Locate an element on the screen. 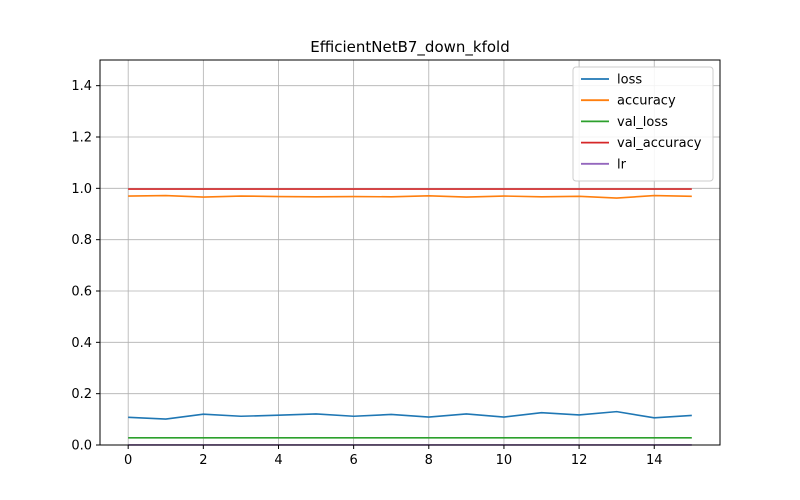 This screenshot has height=500, width=800. legend-label-val-accuracy: val_accuracy is located at coordinates (659, 143).